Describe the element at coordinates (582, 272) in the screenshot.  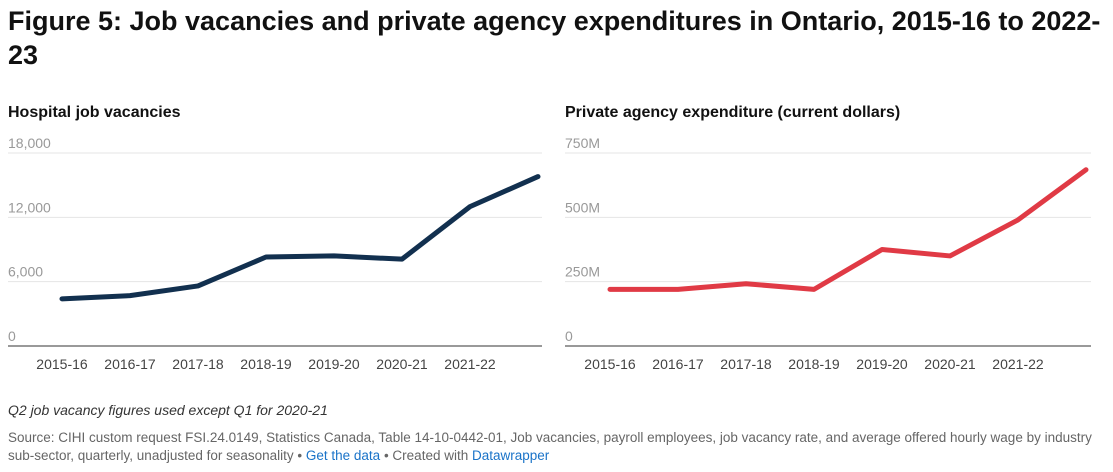
I see `y-tick-label: 250M` at that location.